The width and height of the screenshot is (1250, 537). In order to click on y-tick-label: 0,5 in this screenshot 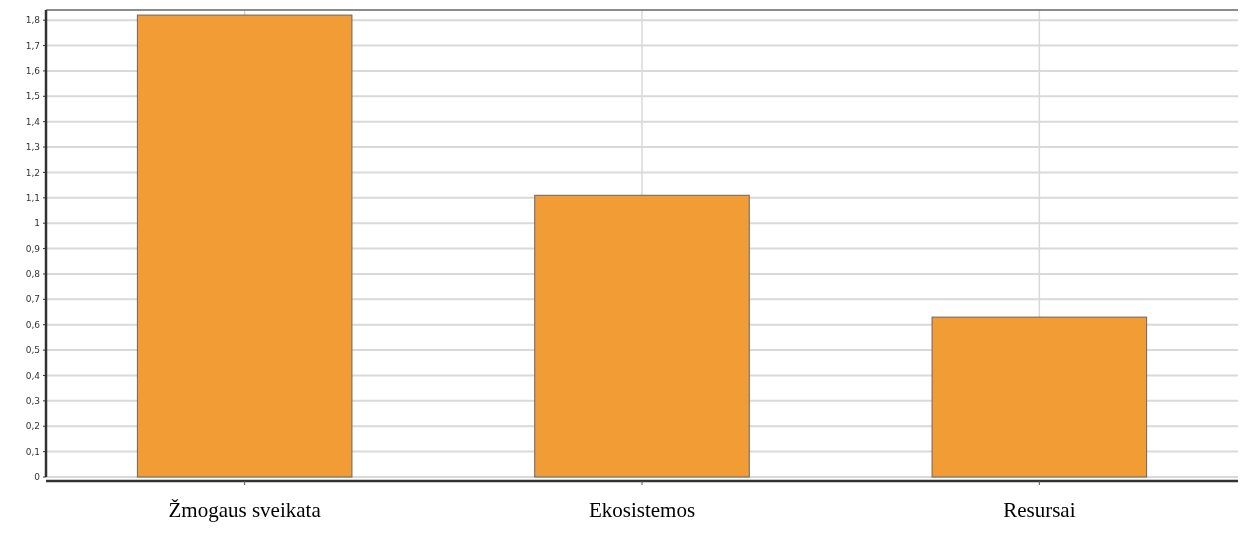, I will do `click(32, 350)`.